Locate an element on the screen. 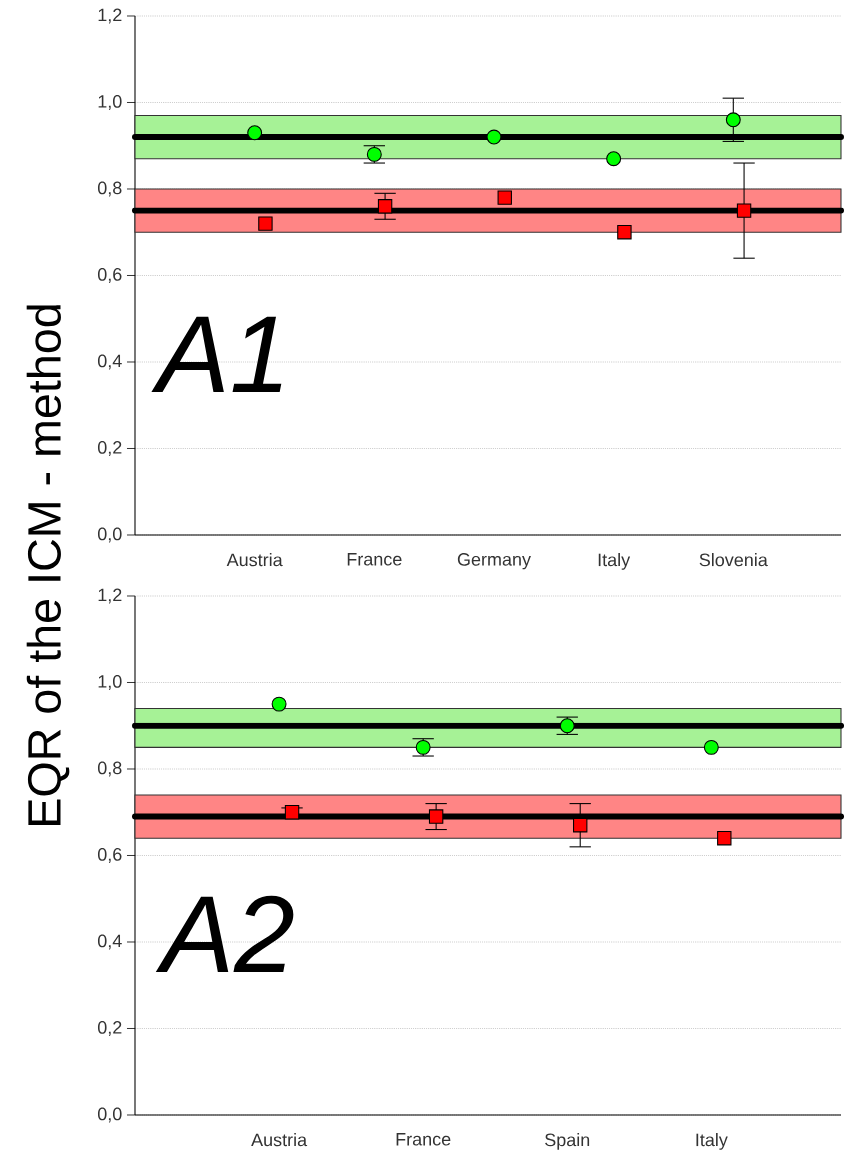 Image resolution: width=844 pixels, height=1155 pixels. y-axis-title: EQR of the ICM - method is located at coordinates (48, 565).